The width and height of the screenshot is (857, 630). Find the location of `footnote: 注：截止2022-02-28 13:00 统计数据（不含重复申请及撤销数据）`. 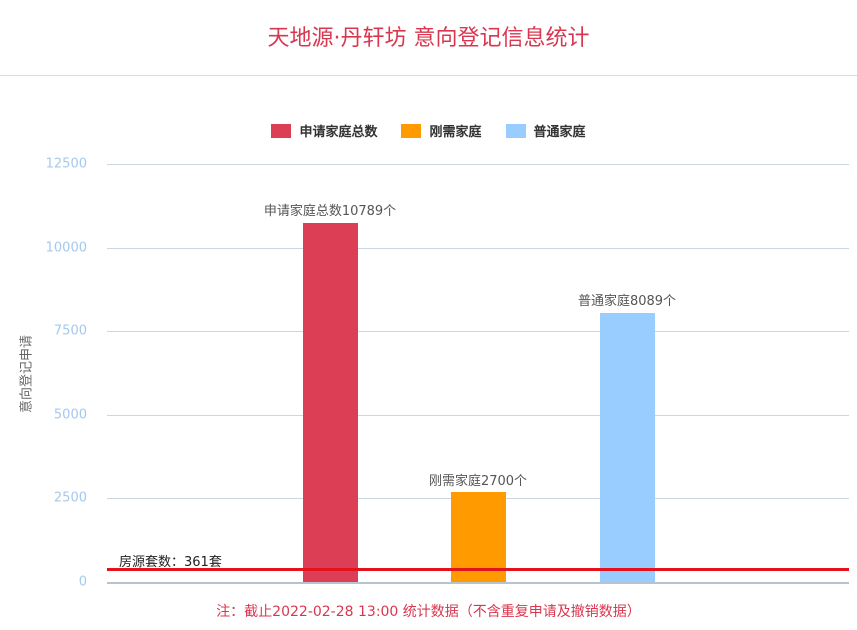

footnote: 注：截止2022-02-28 13:00 统计数据（不含重复申请及撤销数据） is located at coordinates (428, 612).